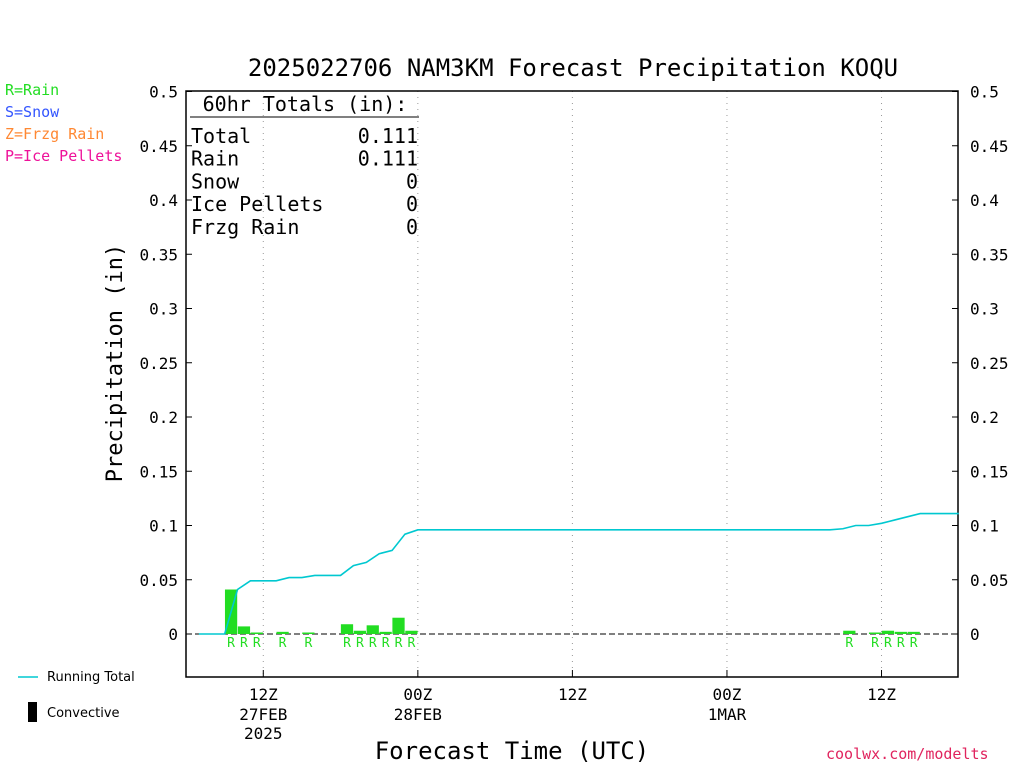 The width and height of the screenshot is (1024, 768). What do you see at coordinates (263, 714) in the screenshot?
I see `x-tick-date-0: 27FEB` at bounding box center [263, 714].